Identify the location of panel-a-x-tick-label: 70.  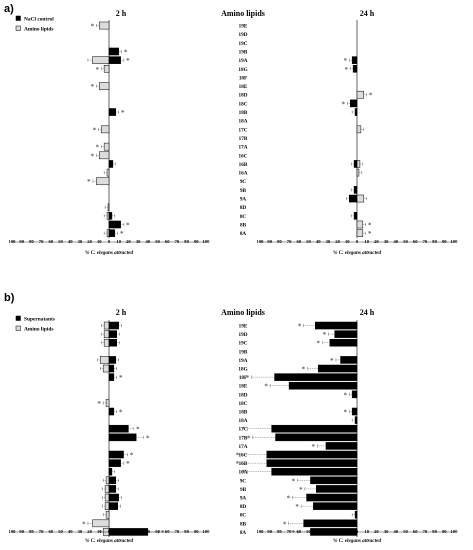
(425, 241).